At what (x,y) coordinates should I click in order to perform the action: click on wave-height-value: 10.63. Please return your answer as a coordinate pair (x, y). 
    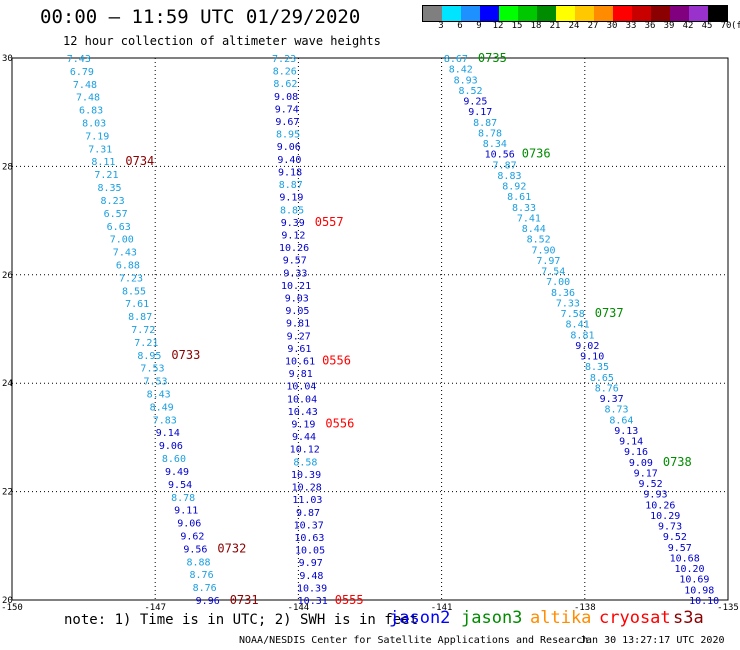
    Looking at the image, I should click on (309, 538).